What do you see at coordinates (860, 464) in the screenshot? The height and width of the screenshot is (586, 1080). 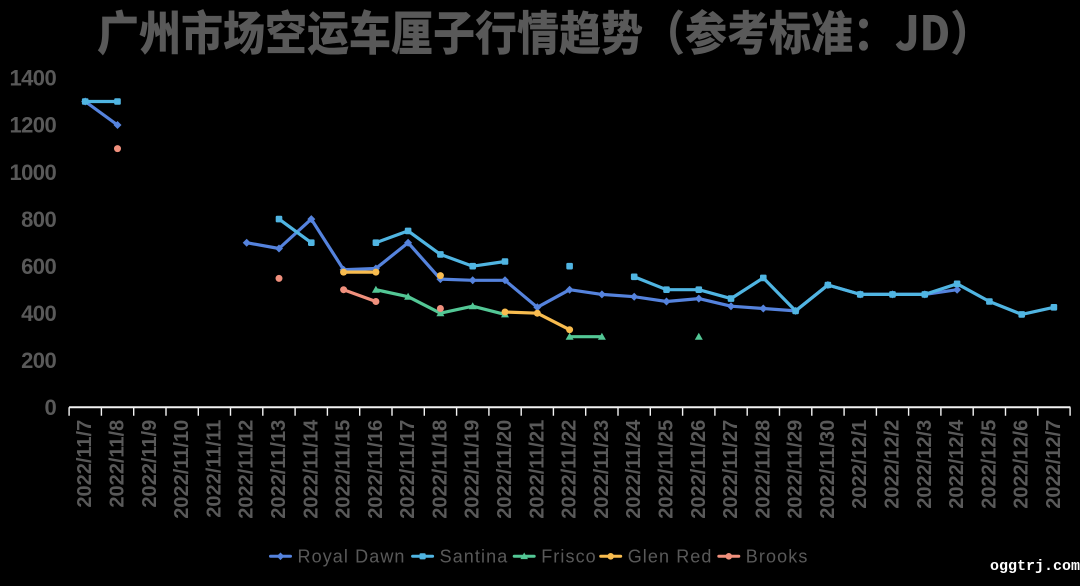 I see `svg-text: 2022/12/1` at bounding box center [860, 464].